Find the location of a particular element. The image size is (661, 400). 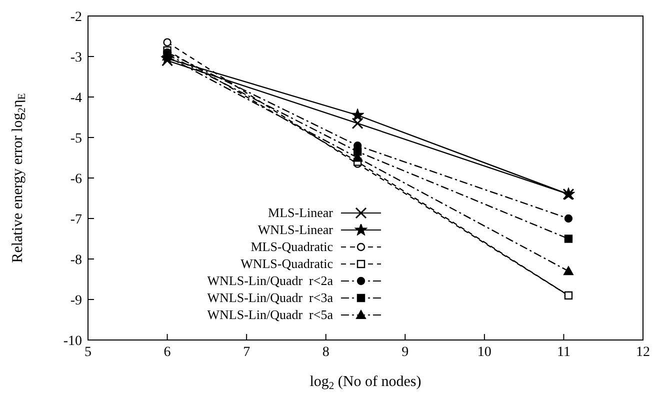

y-tick-label: -3 is located at coordinates (76, 58).